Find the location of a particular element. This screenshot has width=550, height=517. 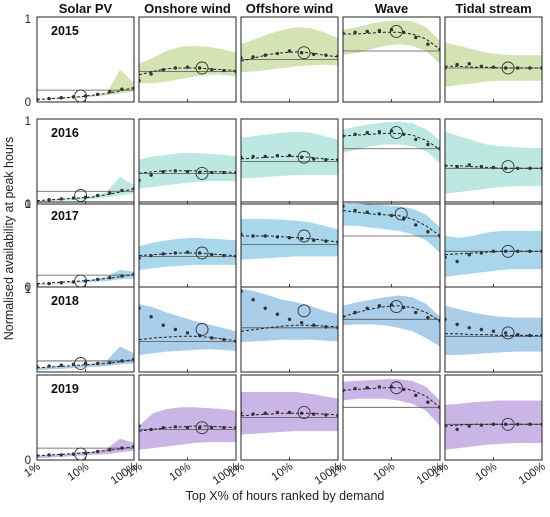

panel-offshore-wind-2019 is located at coordinates (289, 417).